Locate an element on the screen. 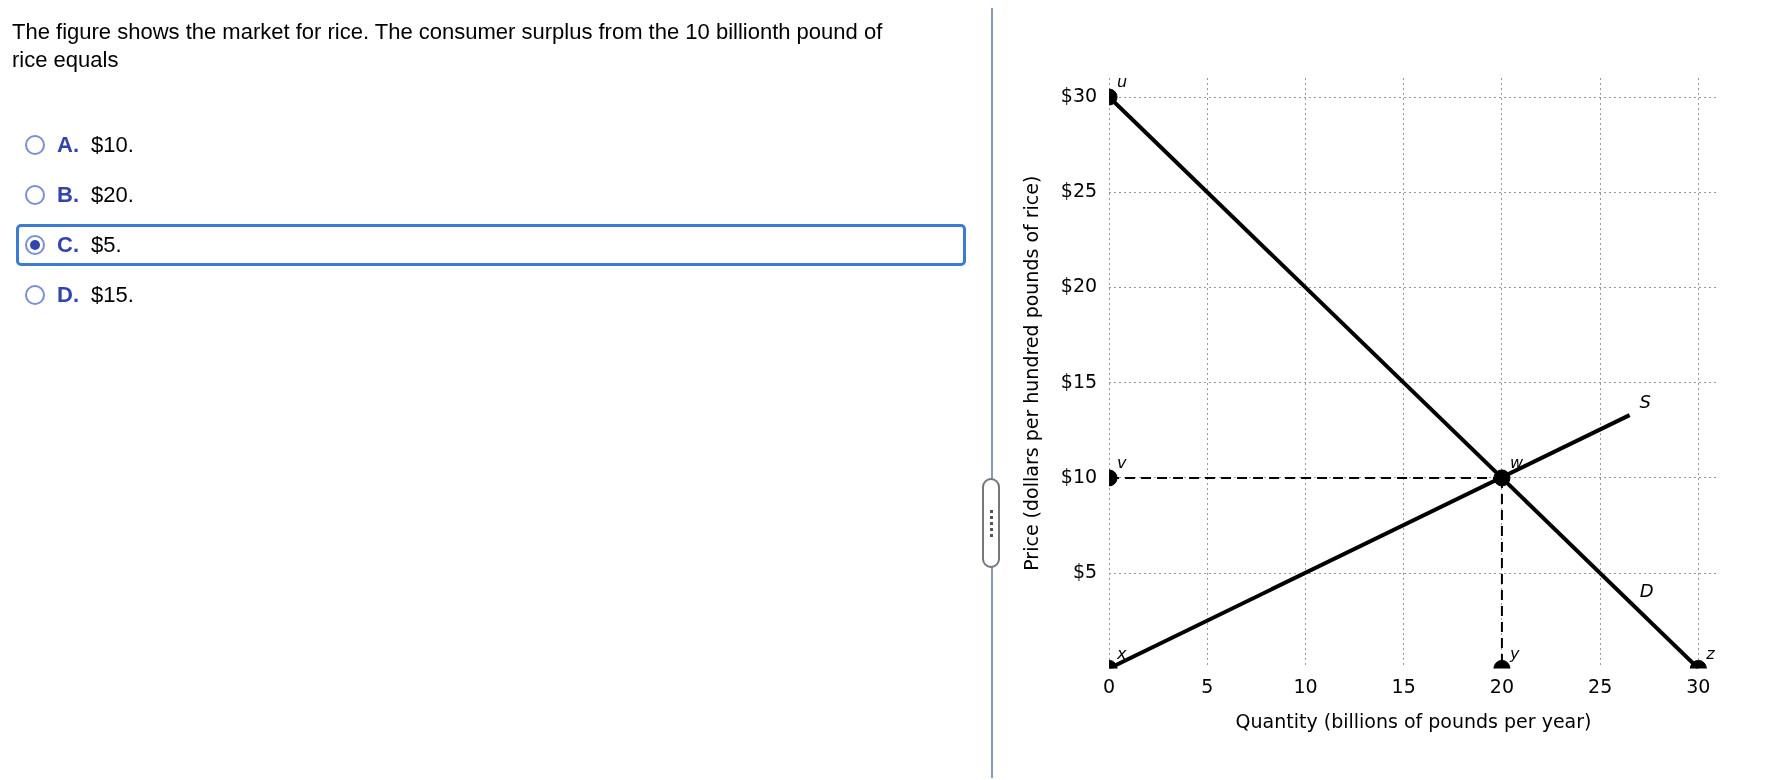 This screenshot has width=1778, height=780. x-tick-label: 20 is located at coordinates (1502, 685).